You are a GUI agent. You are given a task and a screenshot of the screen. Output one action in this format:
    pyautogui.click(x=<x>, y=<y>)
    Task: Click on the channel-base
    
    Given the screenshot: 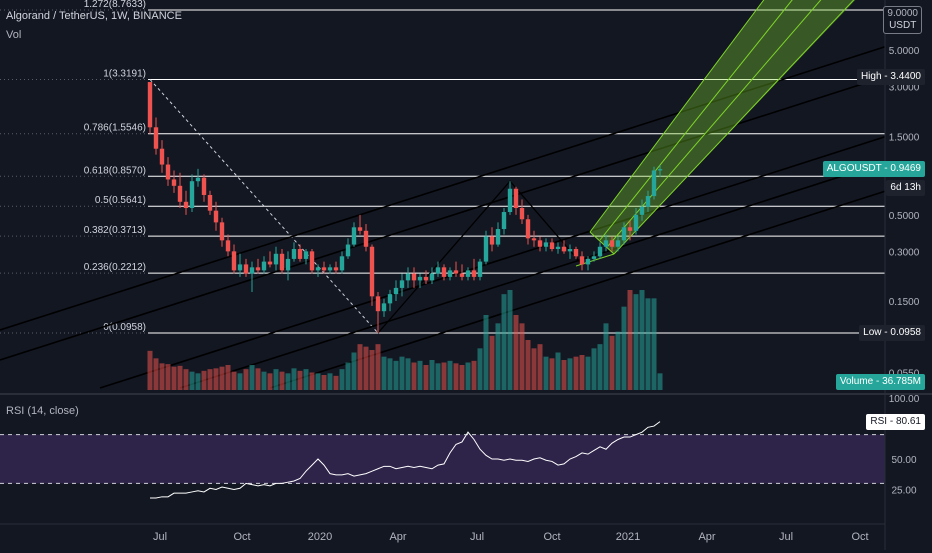 What is the action you would take?
    pyautogui.click(x=602, y=243)
    